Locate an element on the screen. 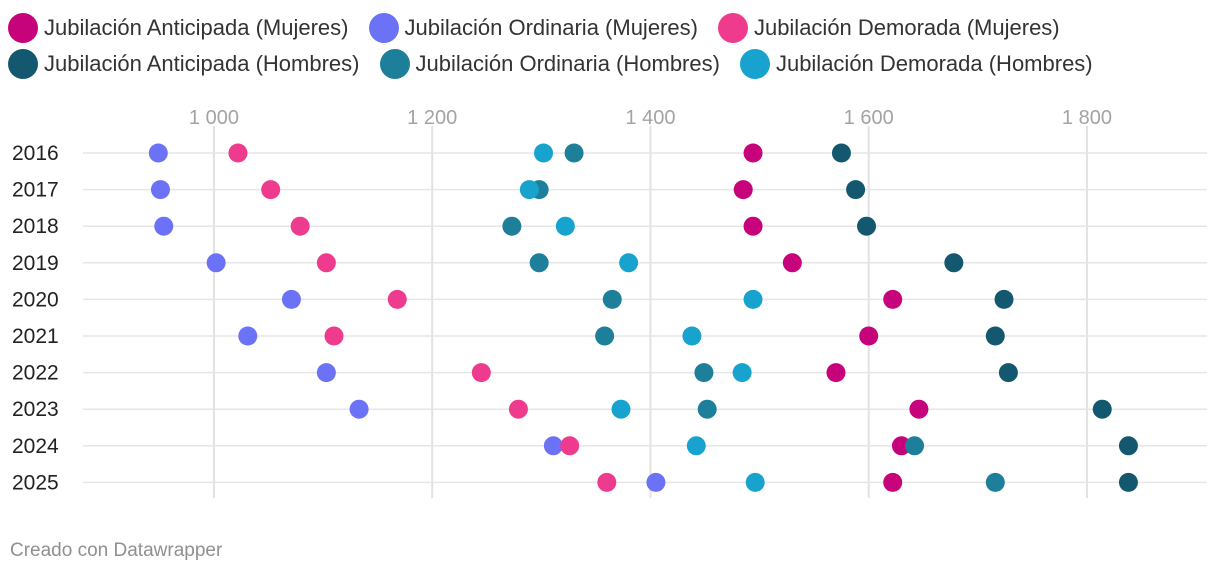 Image resolution: width=1220 pixels, height=576 pixels. data-point: Jubilación Demorada (Hombres) 2021: 1438 is located at coordinates (692, 336).